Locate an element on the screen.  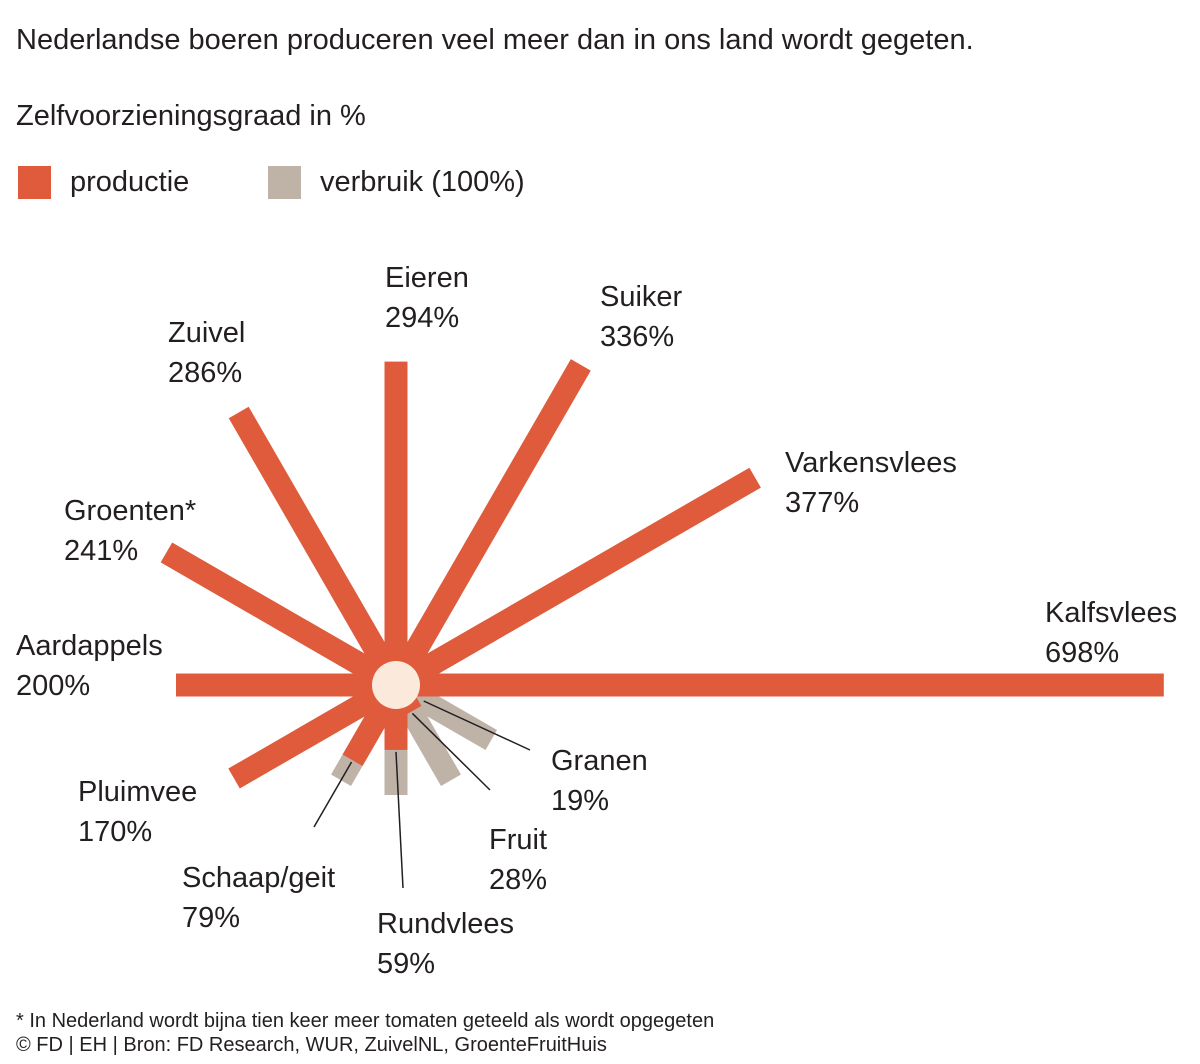
legend-item-production: productie is located at coordinates (103, 182).